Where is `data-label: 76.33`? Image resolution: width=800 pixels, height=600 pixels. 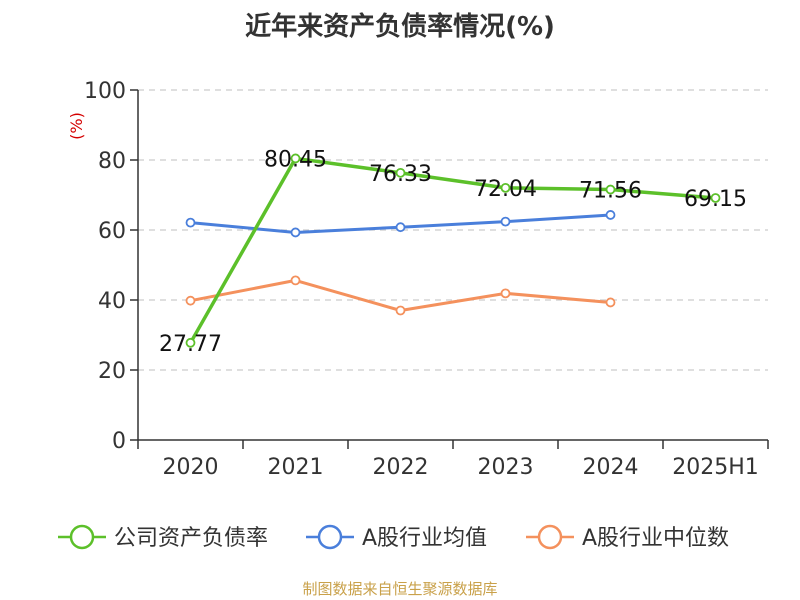
data-label: 76.33 is located at coordinates (400, 174).